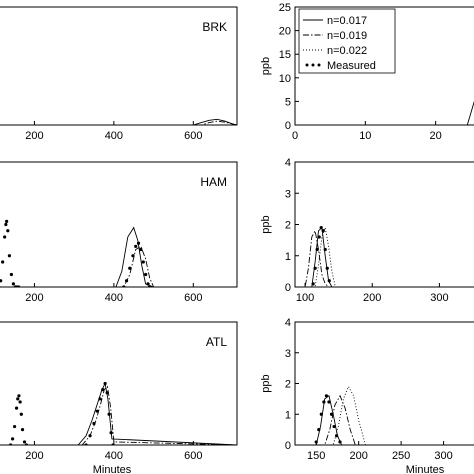 This screenshot has width=474, height=474. I want to click on station-label: HAM, so click(213, 182).